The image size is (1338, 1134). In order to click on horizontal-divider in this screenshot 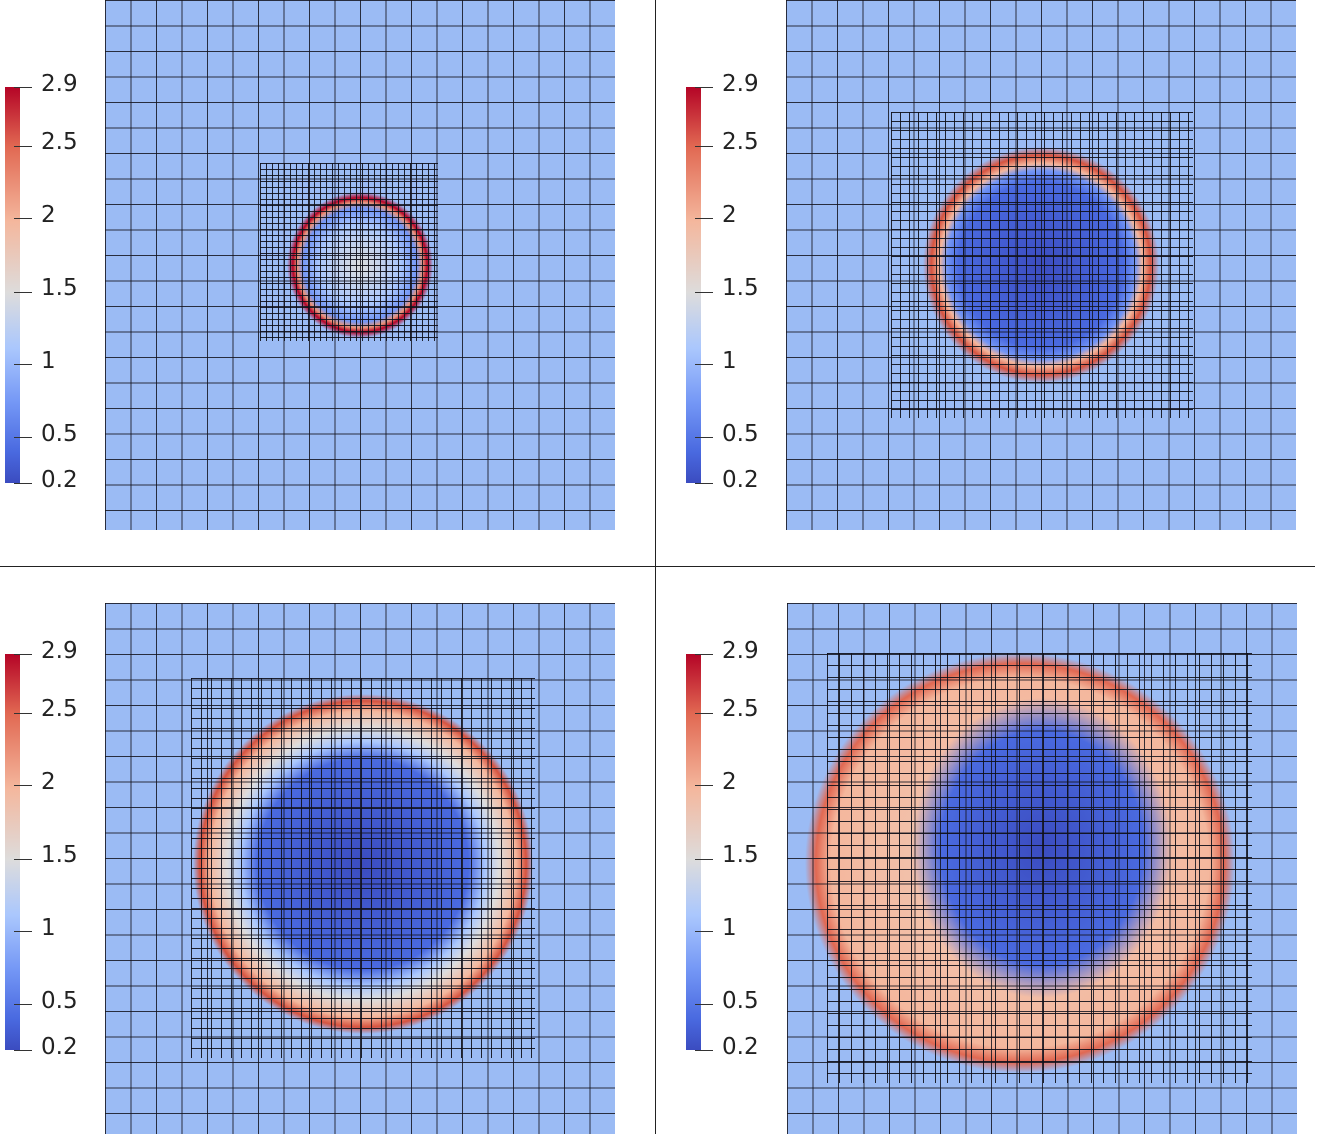, I will do `click(657, 566)`.